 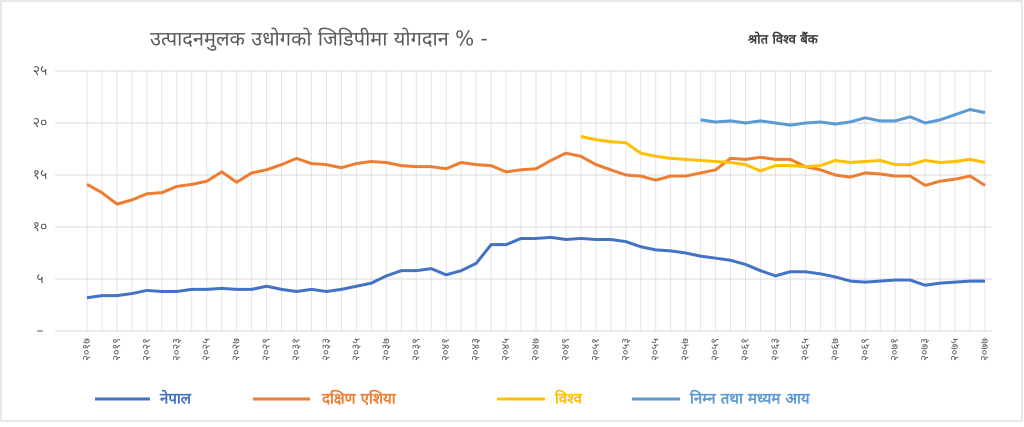 I want to click on x-tick-label: २०७३, so click(x=924, y=349).